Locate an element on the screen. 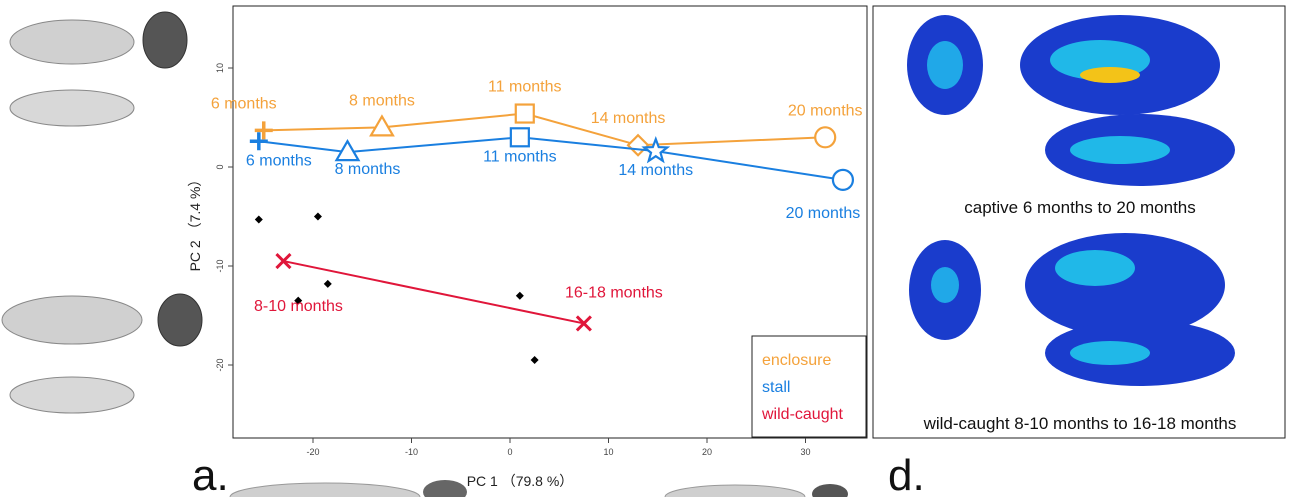 Image resolution: width=1298 pixels, height=497 pixels. legend-entry-enclosure: enclosure is located at coordinates (796, 360).